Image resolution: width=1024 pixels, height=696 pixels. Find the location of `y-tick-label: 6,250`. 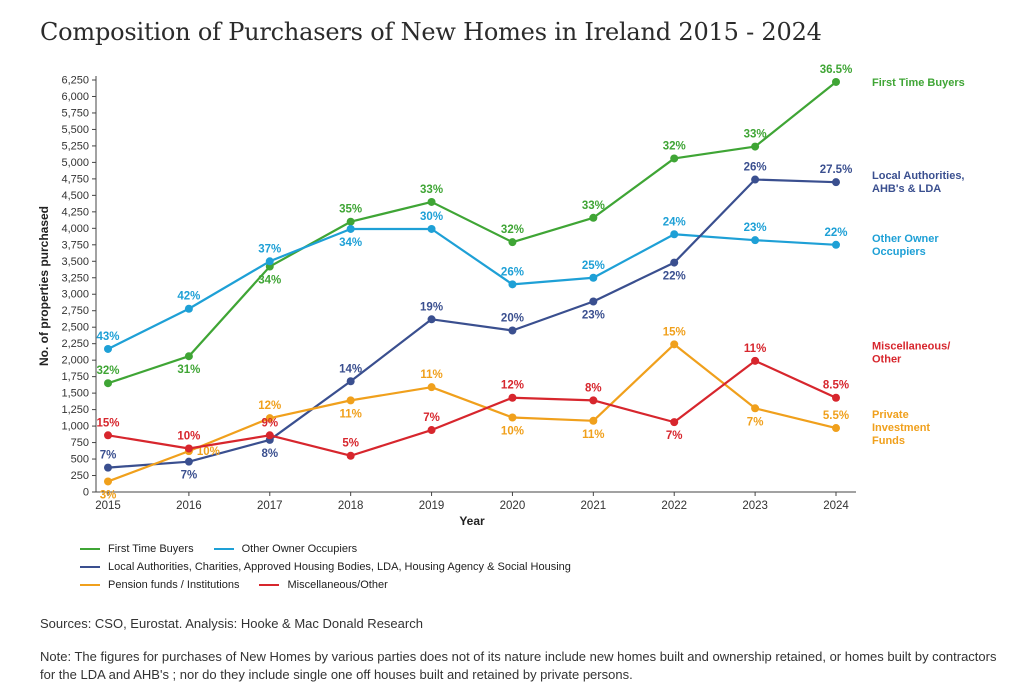

y-tick-label: 6,250 is located at coordinates (75, 81).